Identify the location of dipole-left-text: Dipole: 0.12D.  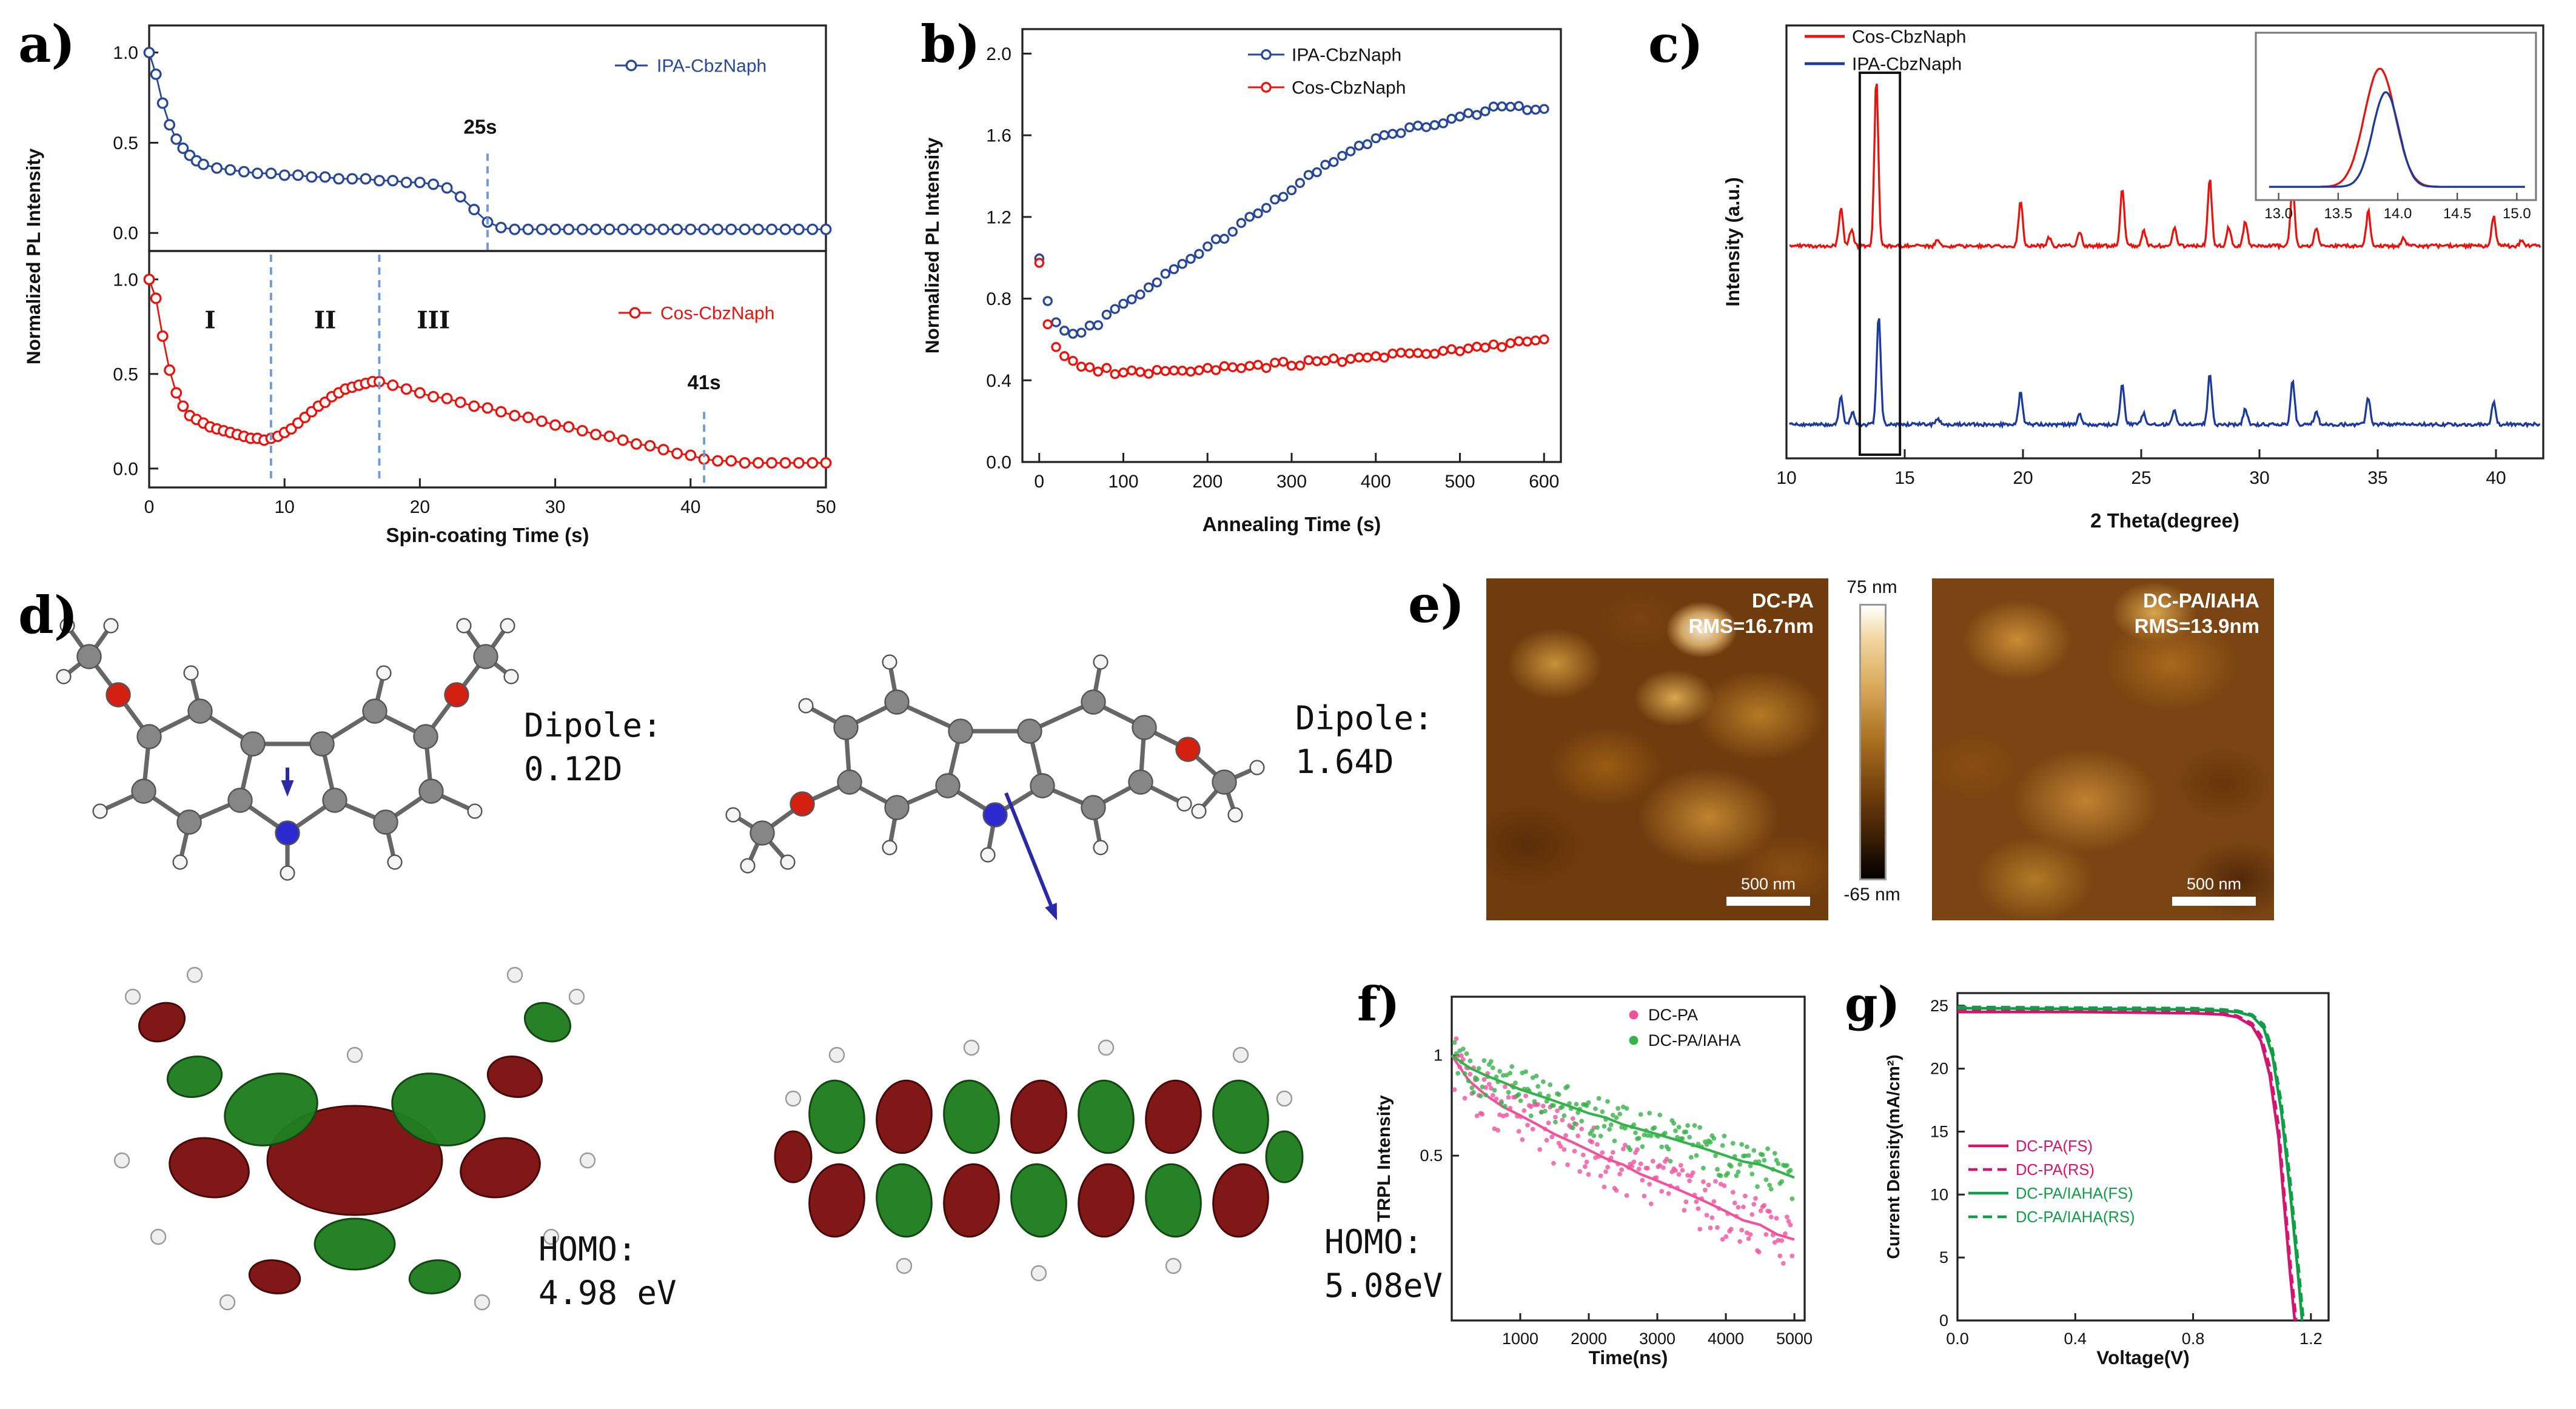
(593, 750).